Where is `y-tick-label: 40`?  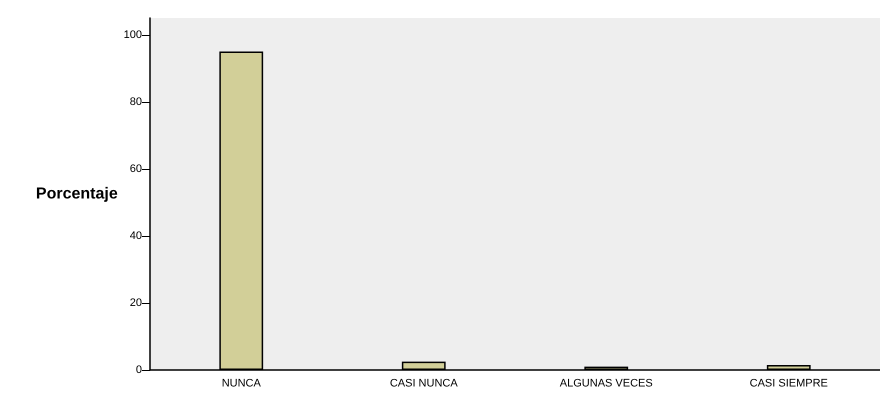 y-tick-label: 40 is located at coordinates (136, 236).